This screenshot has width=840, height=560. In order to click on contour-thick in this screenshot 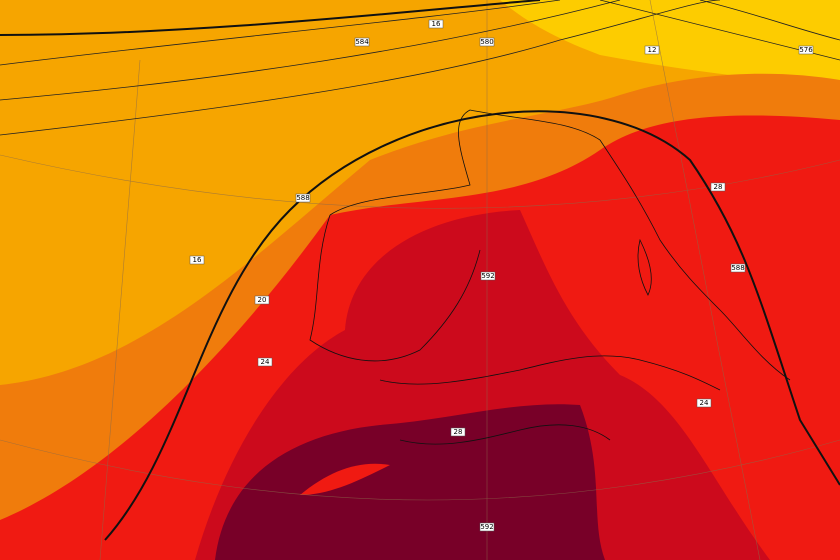, I will do `click(270, 18)`.